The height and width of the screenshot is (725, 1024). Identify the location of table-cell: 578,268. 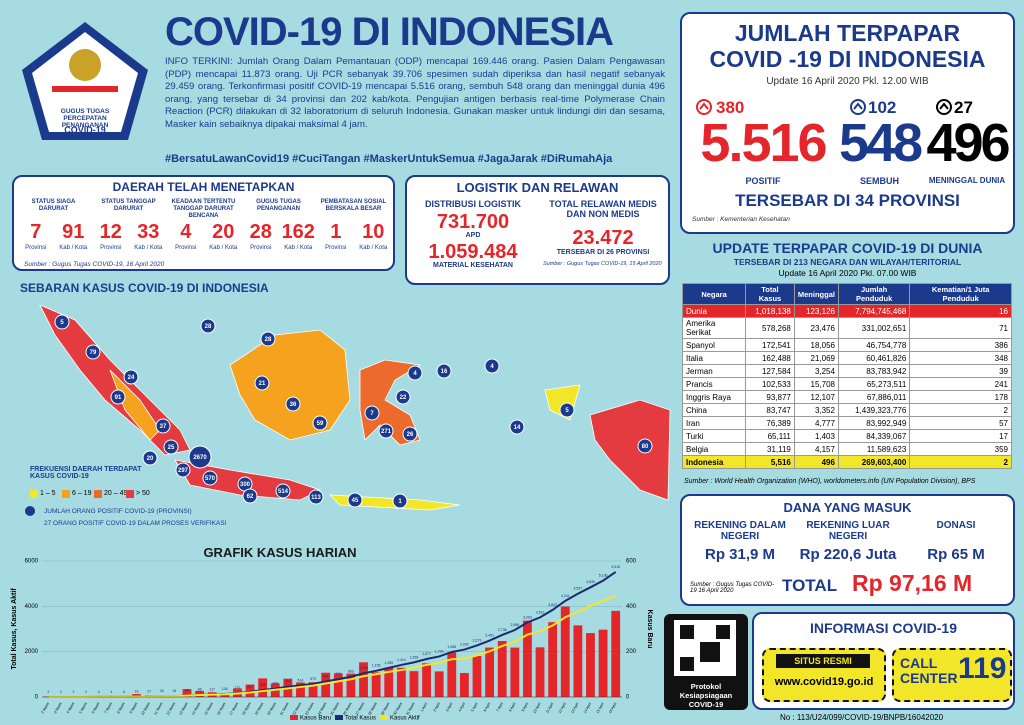
(770, 328).